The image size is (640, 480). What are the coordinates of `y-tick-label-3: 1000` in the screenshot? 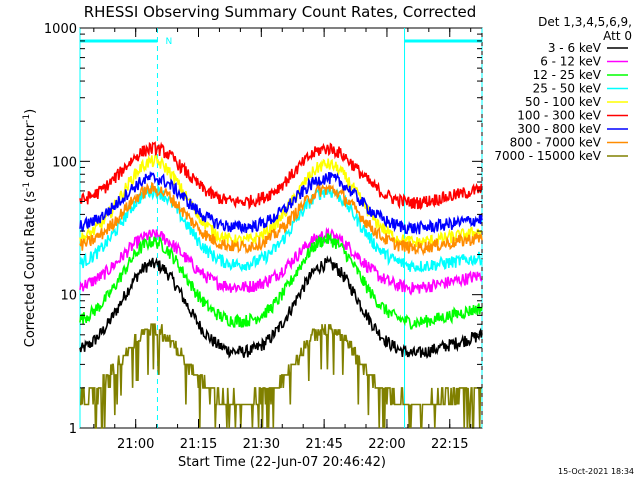 It's located at (60, 29).